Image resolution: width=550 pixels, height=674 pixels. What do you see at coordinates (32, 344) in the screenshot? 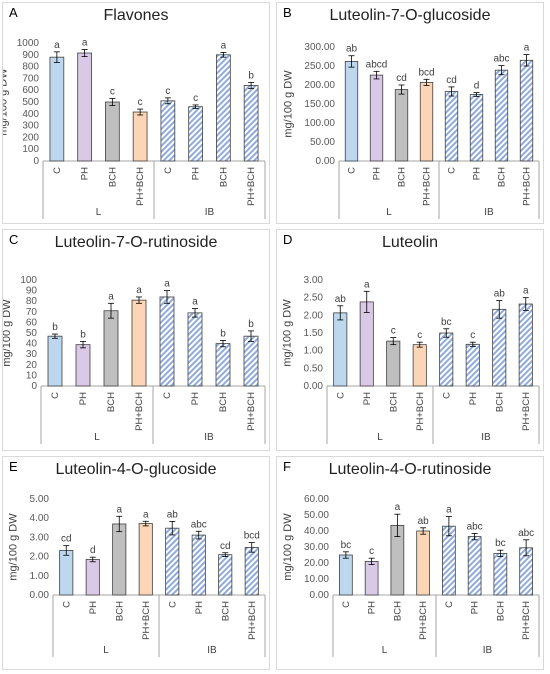
I see `y-tick-label: 40` at bounding box center [32, 344].